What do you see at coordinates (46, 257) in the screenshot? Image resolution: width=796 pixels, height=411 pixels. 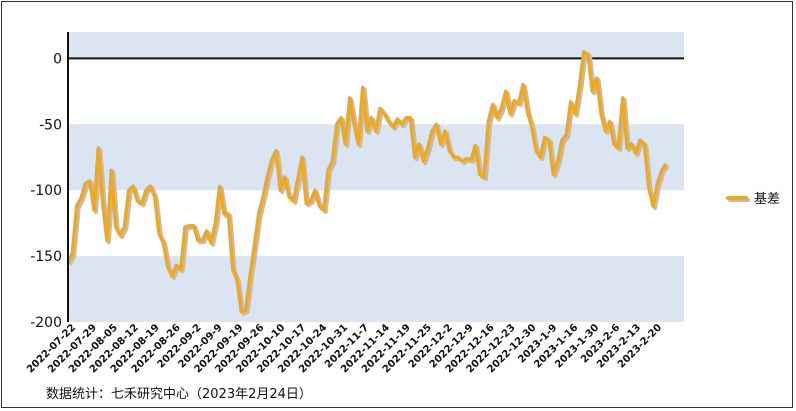 I see `y-tick-label: -150` at bounding box center [46, 257].